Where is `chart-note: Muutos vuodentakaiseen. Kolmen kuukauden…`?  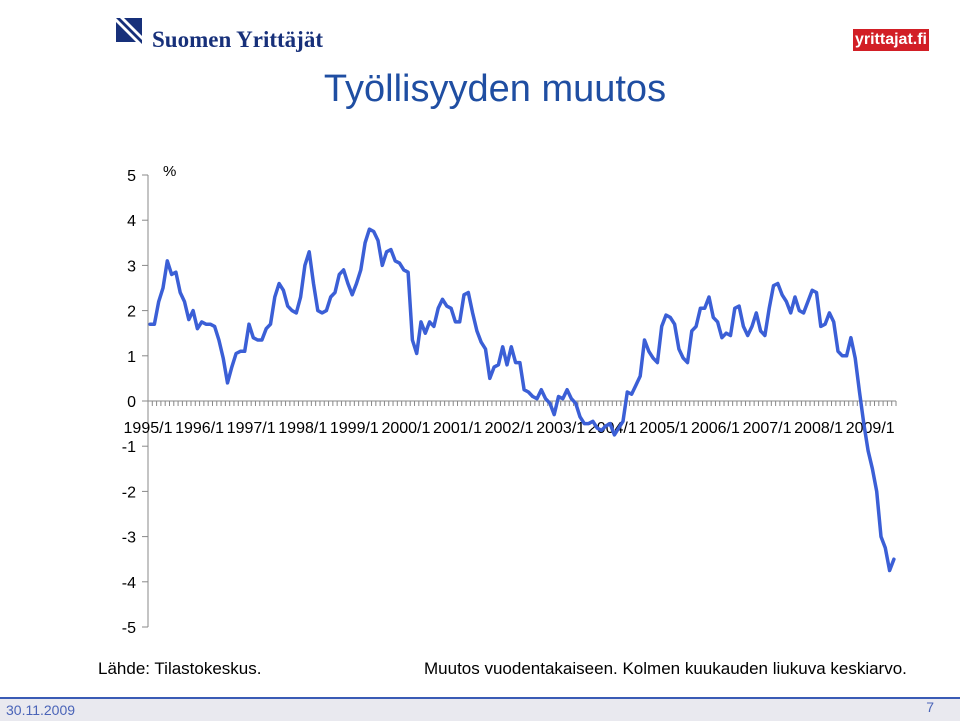
chart-note: Muutos vuodentakaiseen. Kolmen kuukauden… is located at coordinates (665, 668).